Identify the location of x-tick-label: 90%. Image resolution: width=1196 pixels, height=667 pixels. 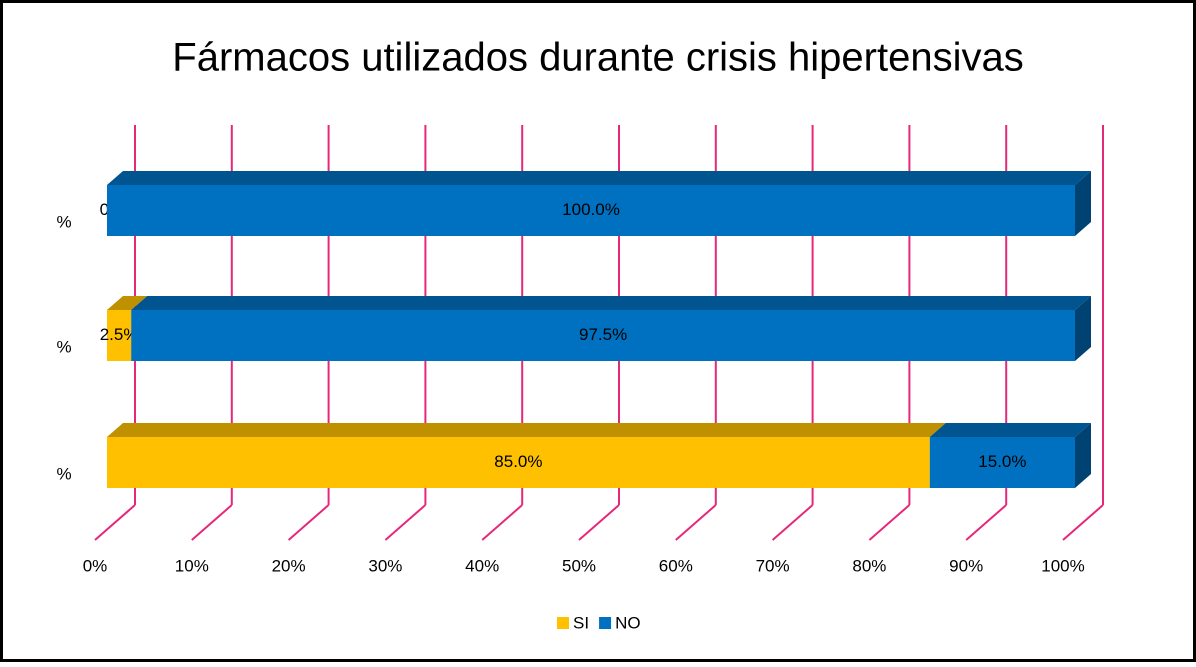
(966, 565).